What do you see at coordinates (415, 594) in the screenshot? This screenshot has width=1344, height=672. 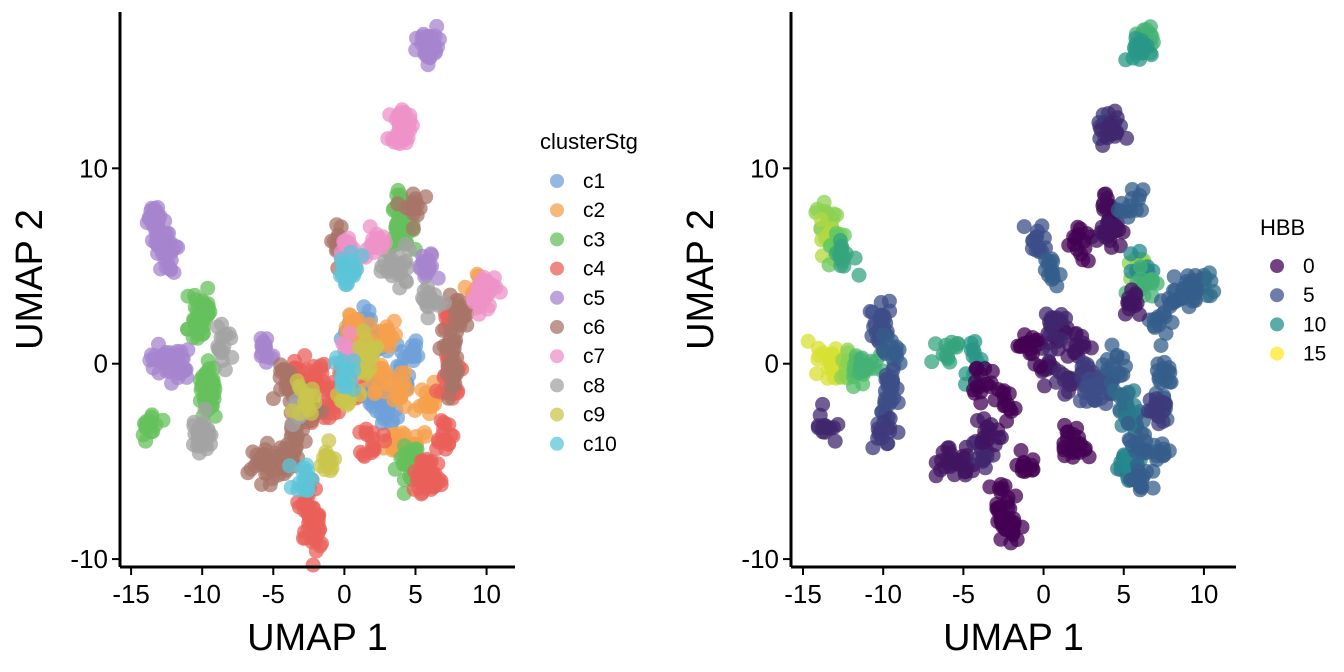 I see `x-tick-label: 5` at bounding box center [415, 594].